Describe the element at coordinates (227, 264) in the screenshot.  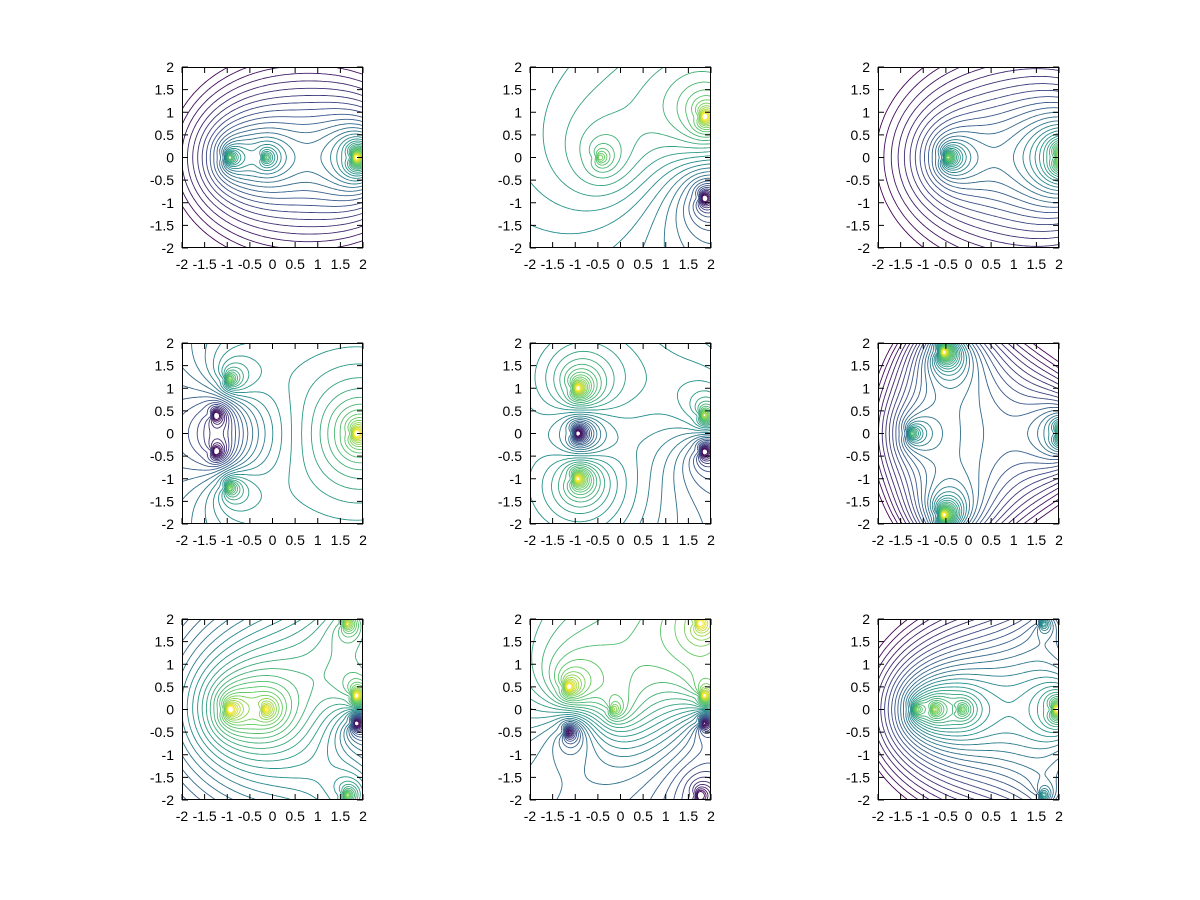
I see `x-tick-label: -1` at that location.